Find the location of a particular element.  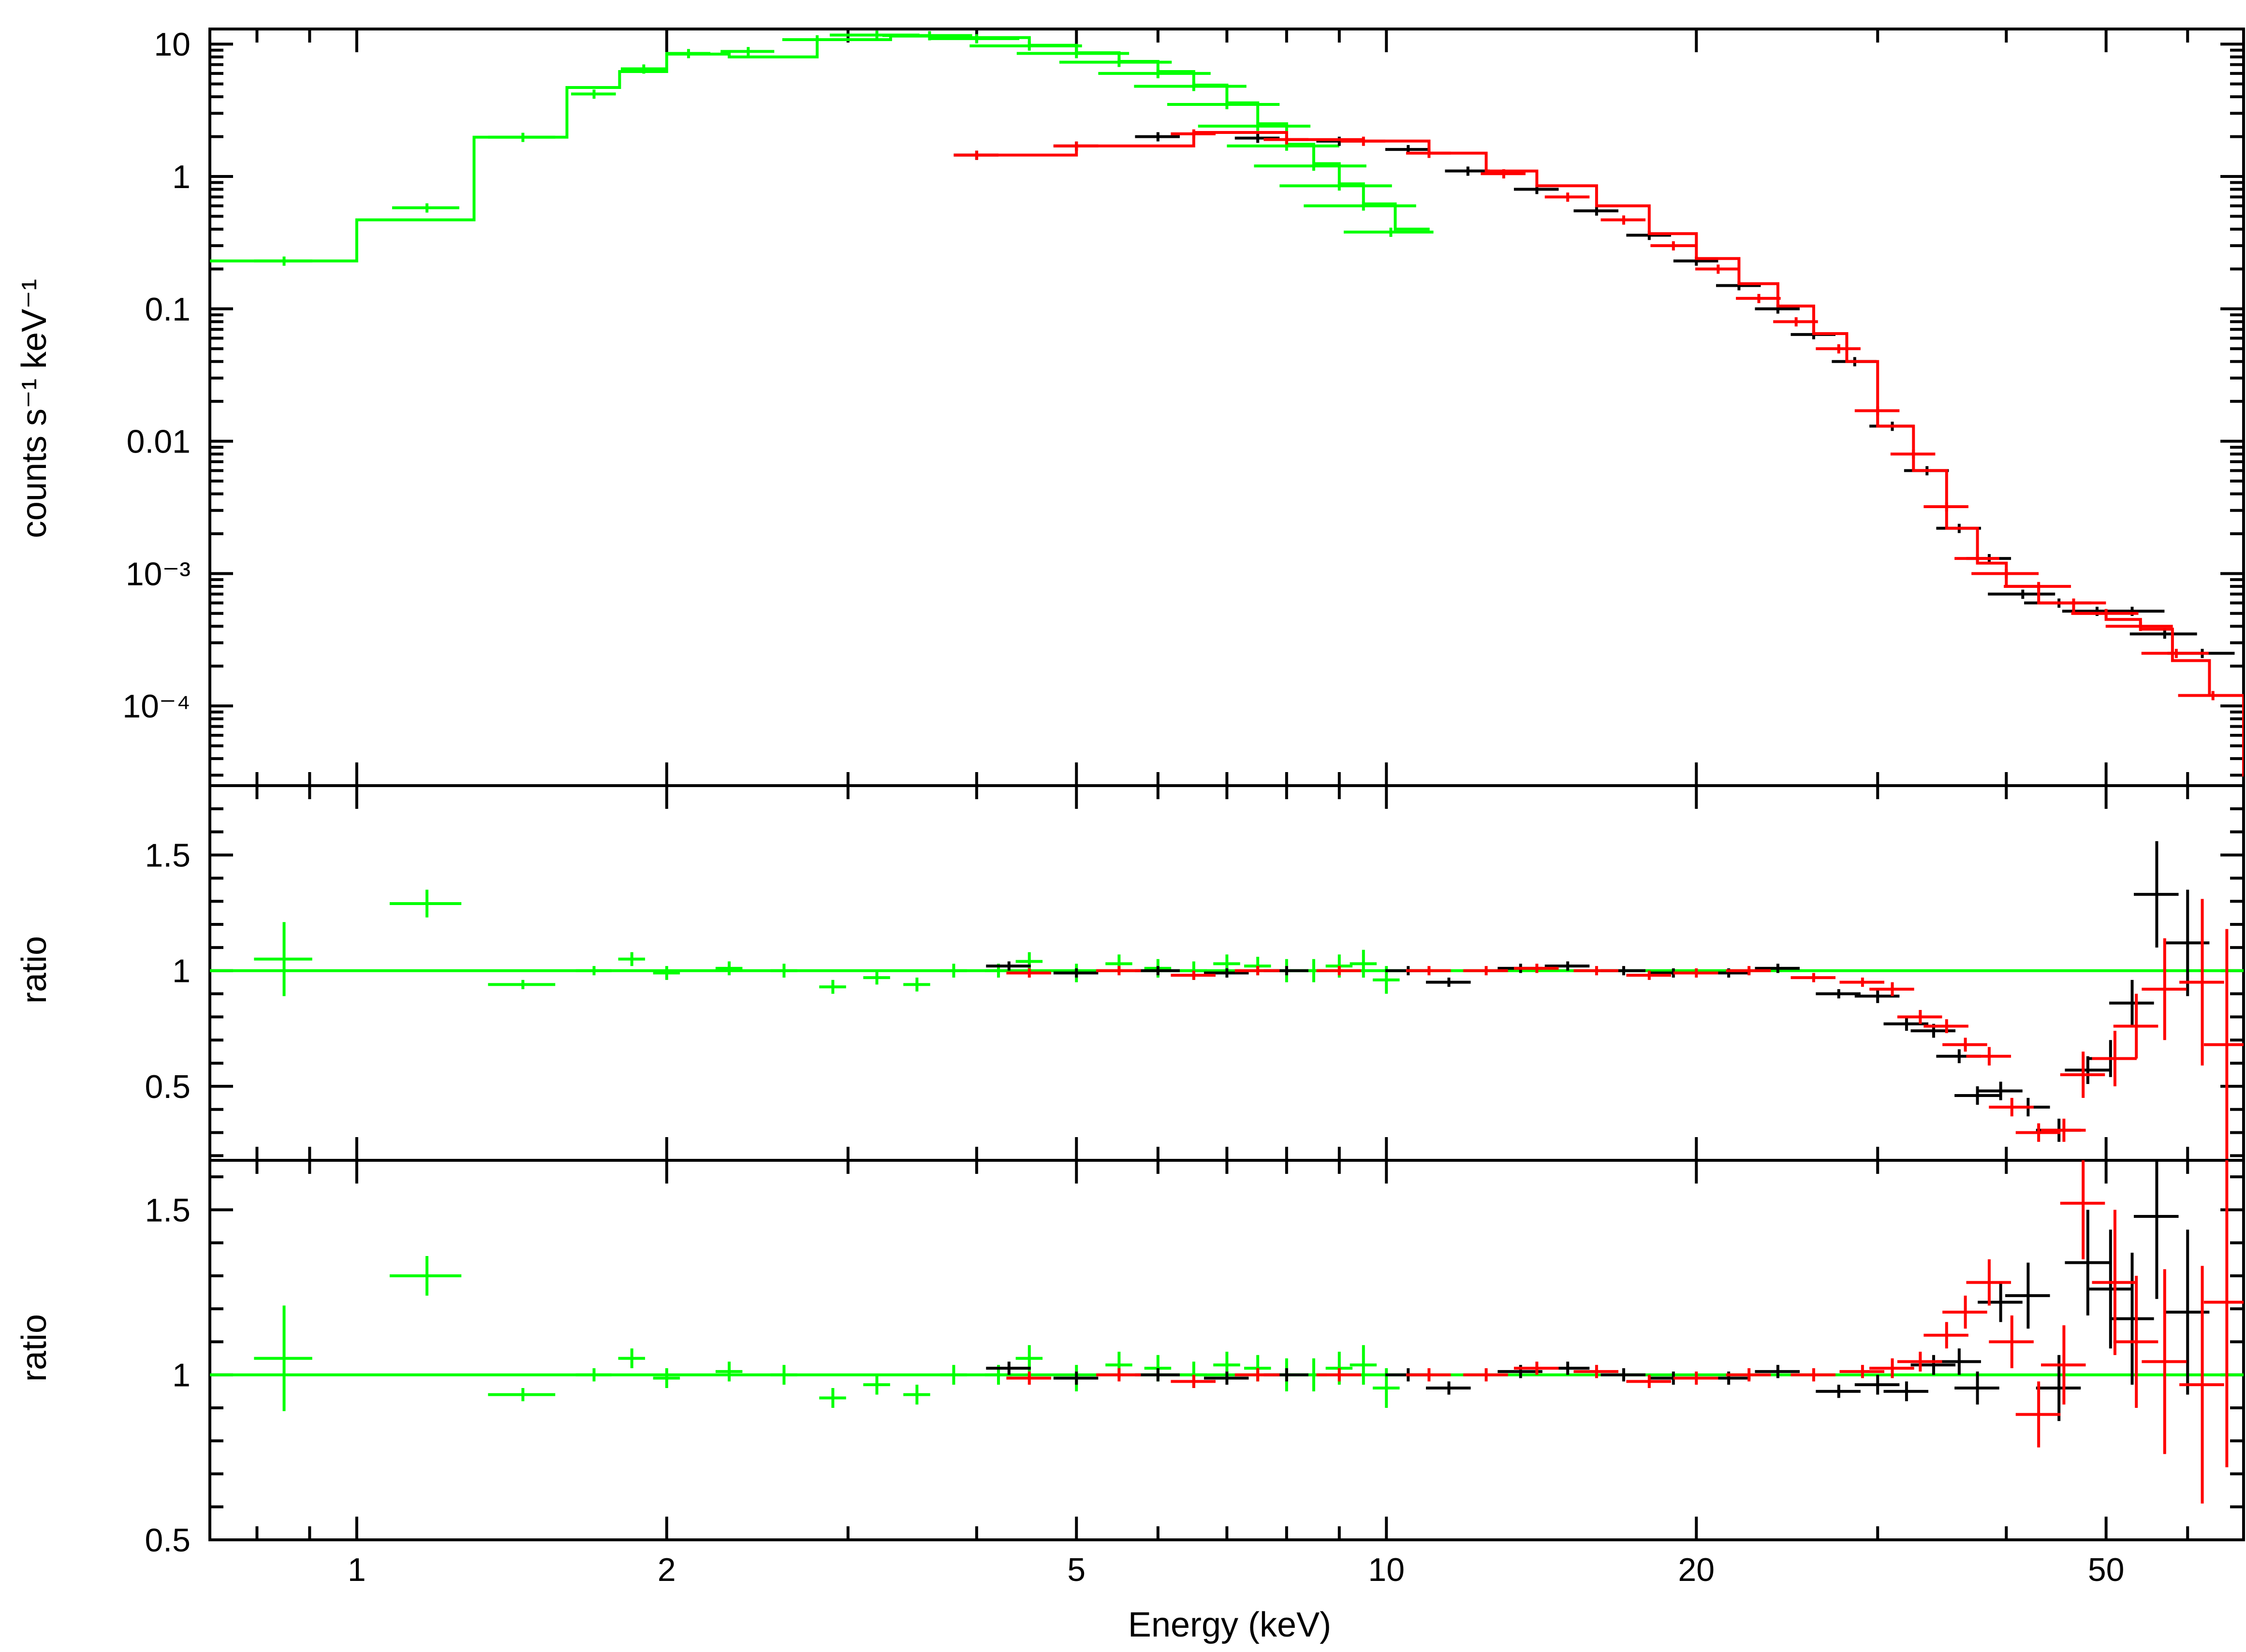

model-step-green is located at coordinates (820, 149).